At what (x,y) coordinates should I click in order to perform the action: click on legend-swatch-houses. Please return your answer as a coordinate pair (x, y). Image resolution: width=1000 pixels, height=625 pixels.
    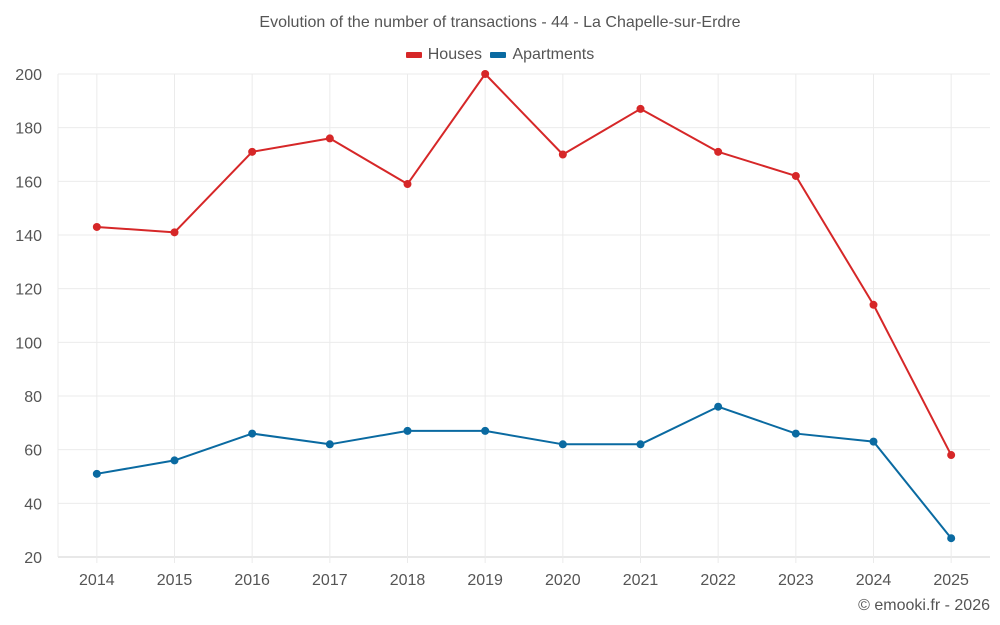
    Looking at the image, I should click on (413, 55).